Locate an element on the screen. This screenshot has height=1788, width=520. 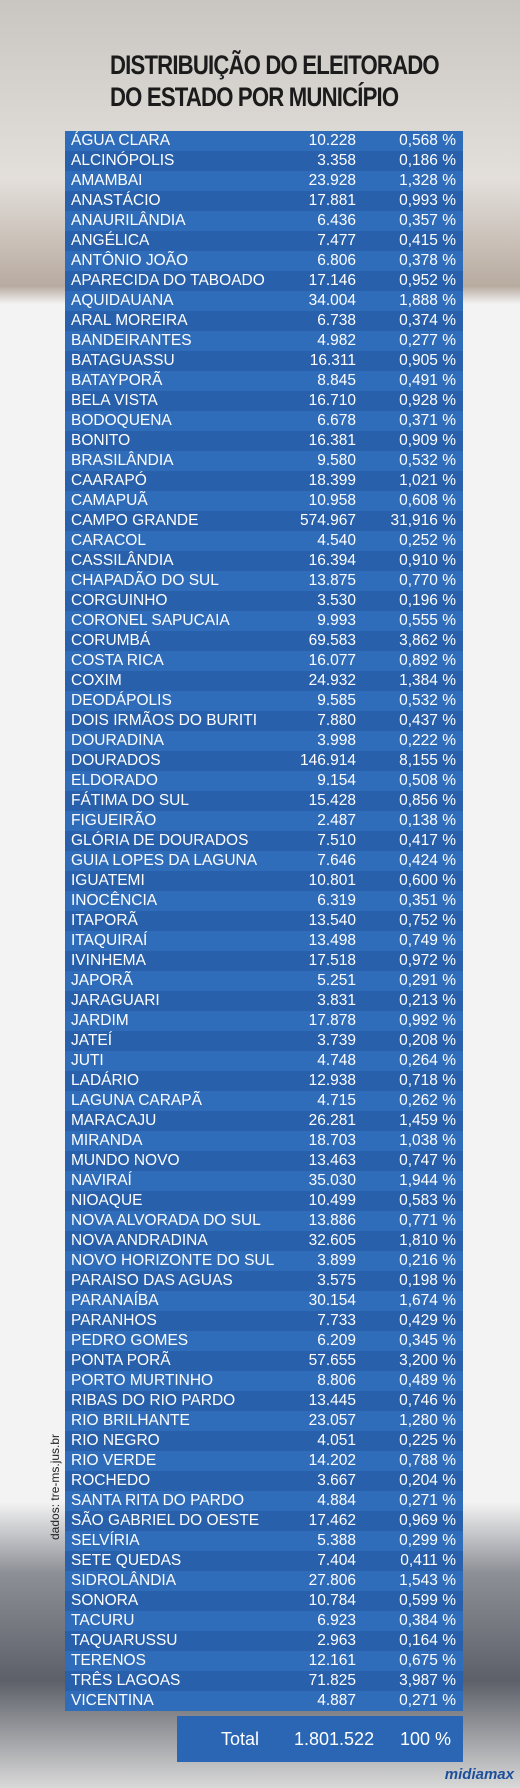
table-row: ROCHEDO 3.667 0,204 % is located at coordinates (264, 1481).